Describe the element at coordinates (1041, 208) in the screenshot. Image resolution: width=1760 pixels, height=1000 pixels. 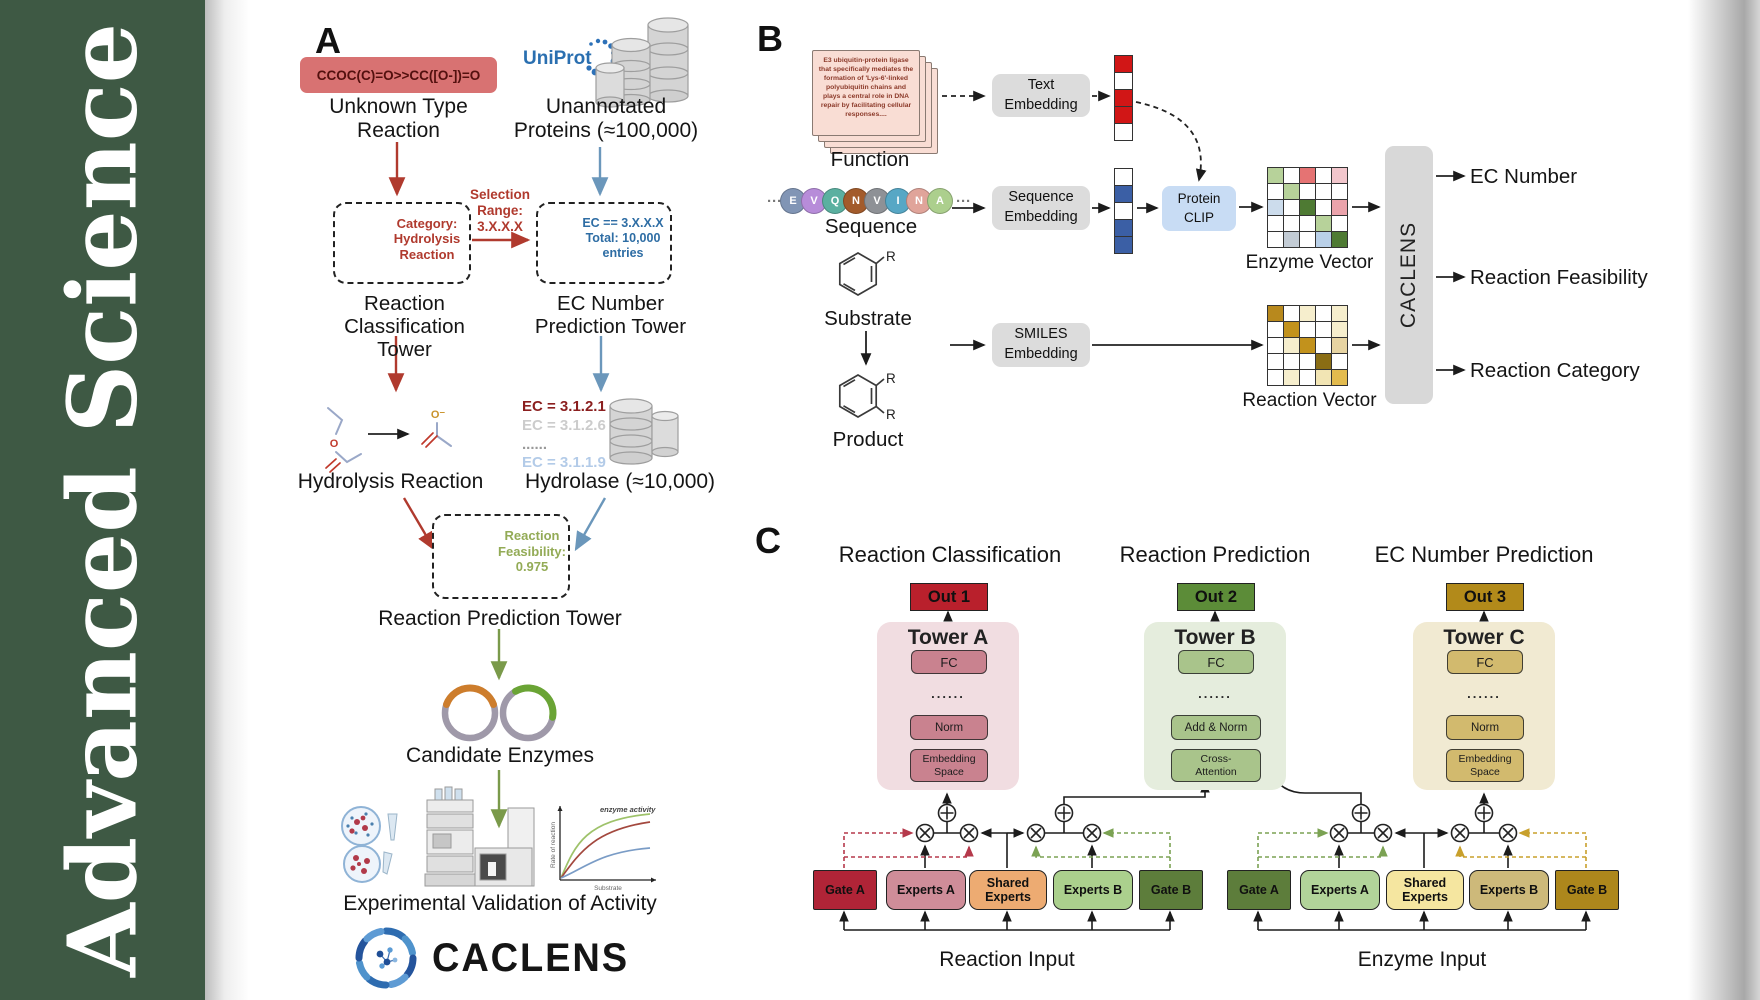
I see `sequence-embedding-box: Sequence Embedding` at that location.